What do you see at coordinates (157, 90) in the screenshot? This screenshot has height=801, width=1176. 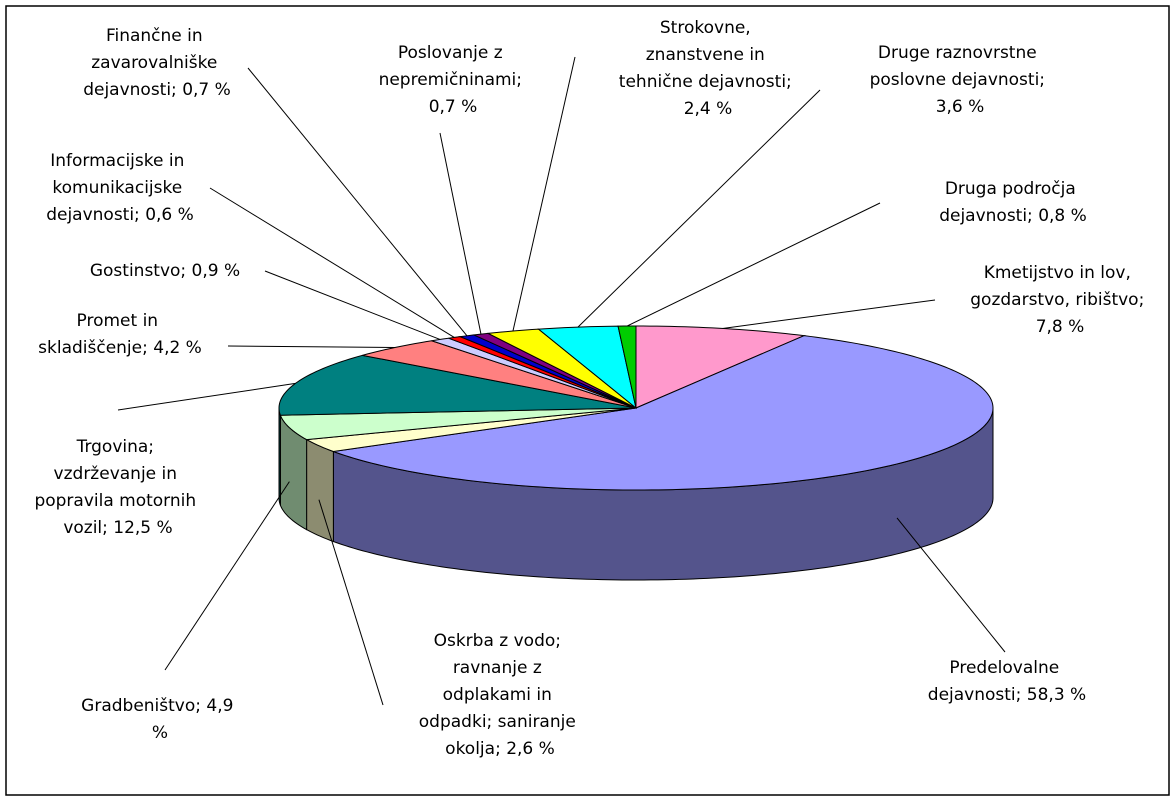 I see `label-line: dejavnosti; 0,7 %` at bounding box center [157, 90].